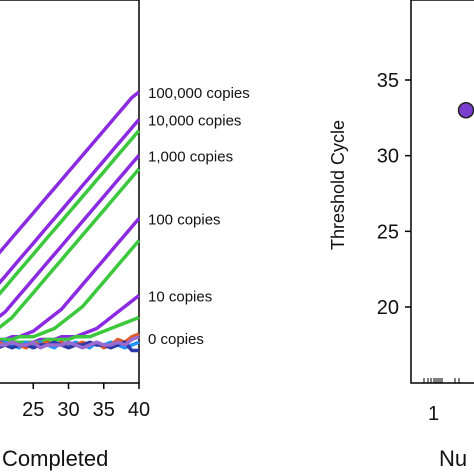 This screenshot has height=474, width=474. I want to click on right-x-minor-ticks, so click(441, 380).